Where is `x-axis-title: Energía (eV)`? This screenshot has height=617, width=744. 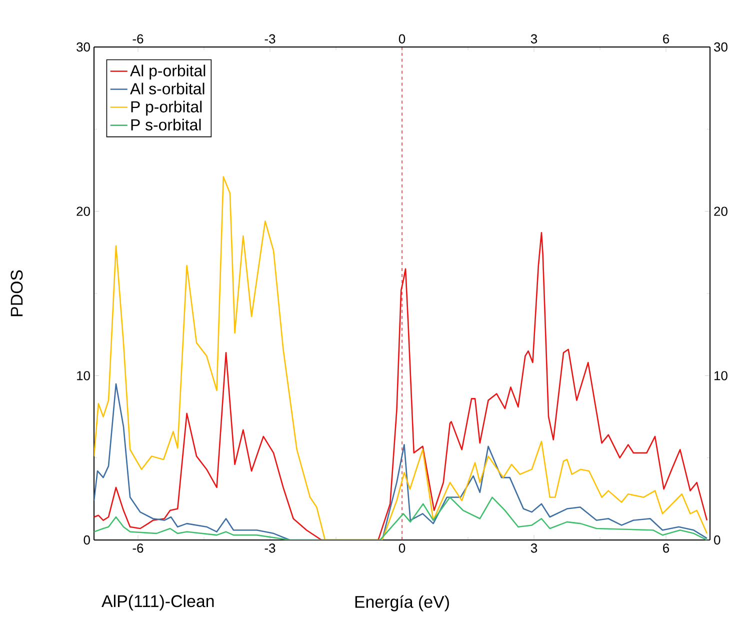 x-axis-title: Energía (eV) is located at coordinates (402, 603).